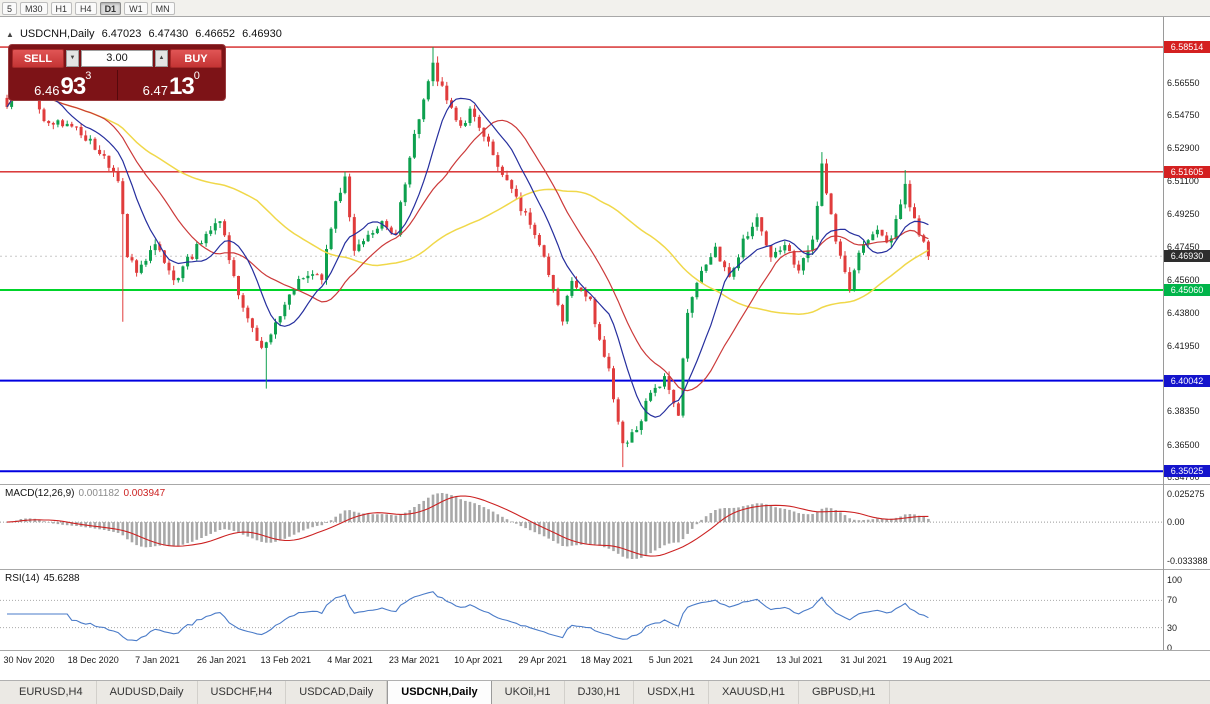  What do you see at coordinates (1186, 494) in the screenshot?
I see `macd-axis-label: 0.025275` at bounding box center [1186, 494].